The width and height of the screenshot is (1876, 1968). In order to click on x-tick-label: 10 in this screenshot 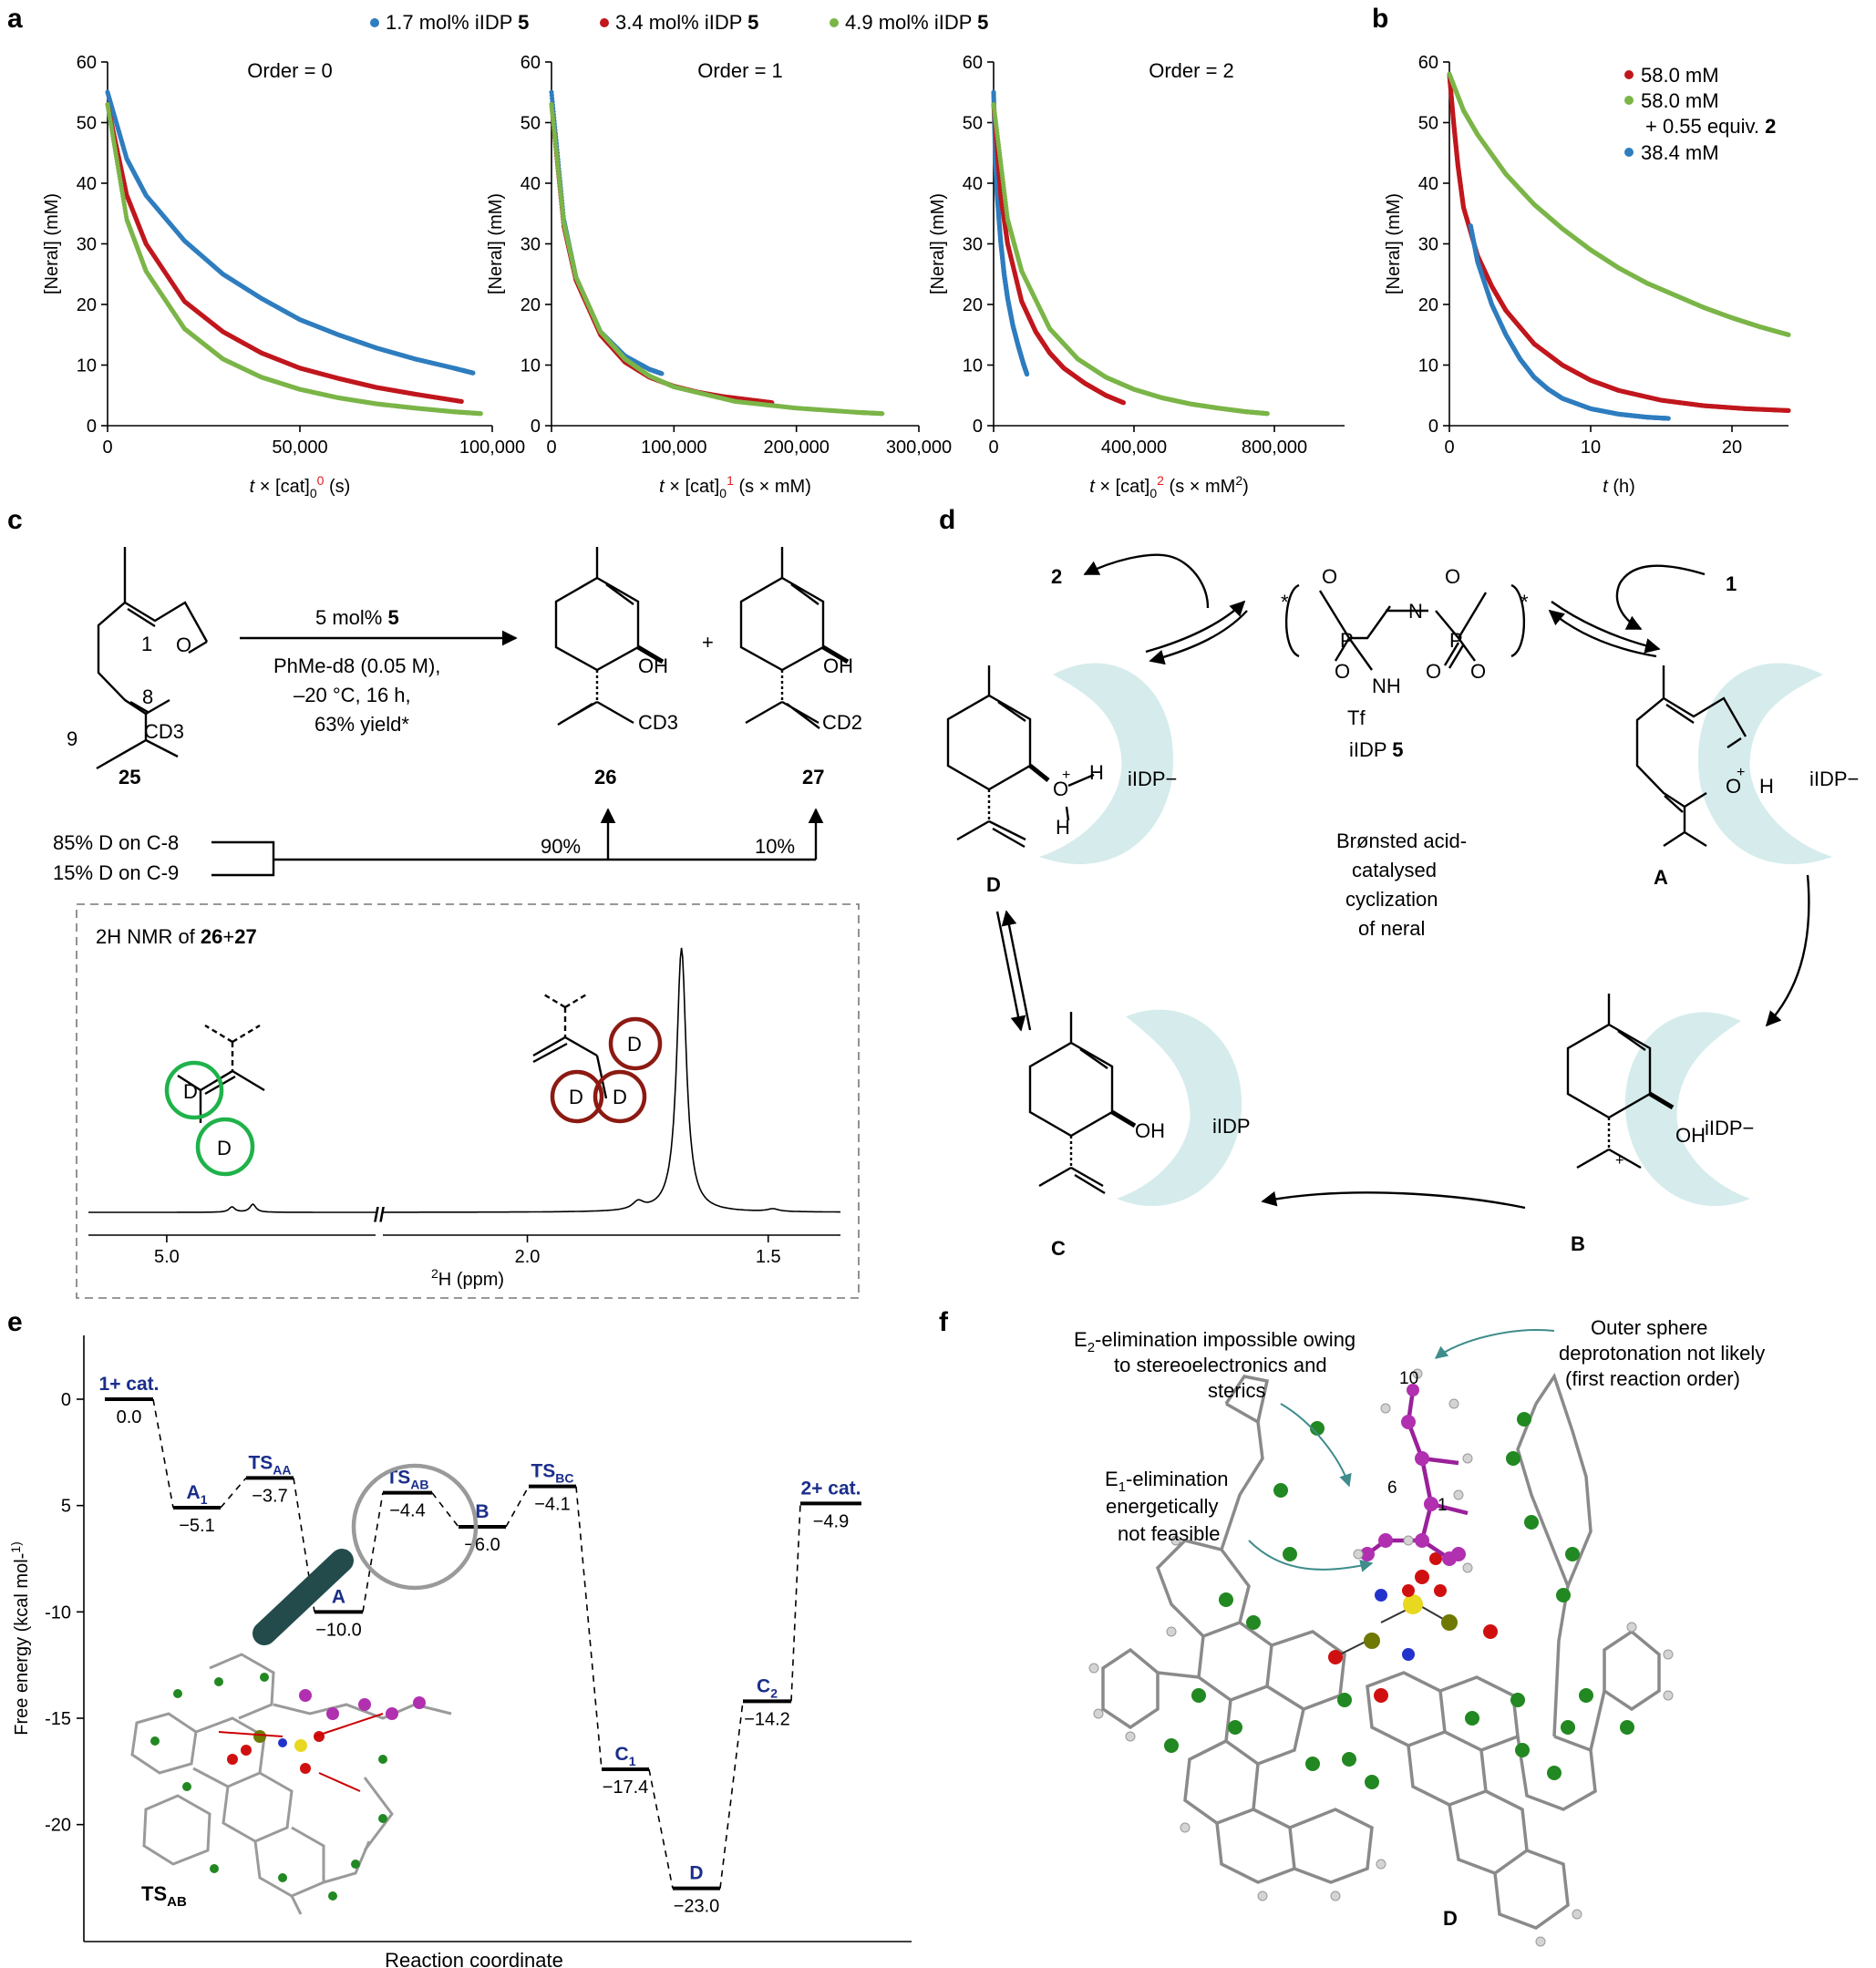, I will do `click(1591, 448)`.